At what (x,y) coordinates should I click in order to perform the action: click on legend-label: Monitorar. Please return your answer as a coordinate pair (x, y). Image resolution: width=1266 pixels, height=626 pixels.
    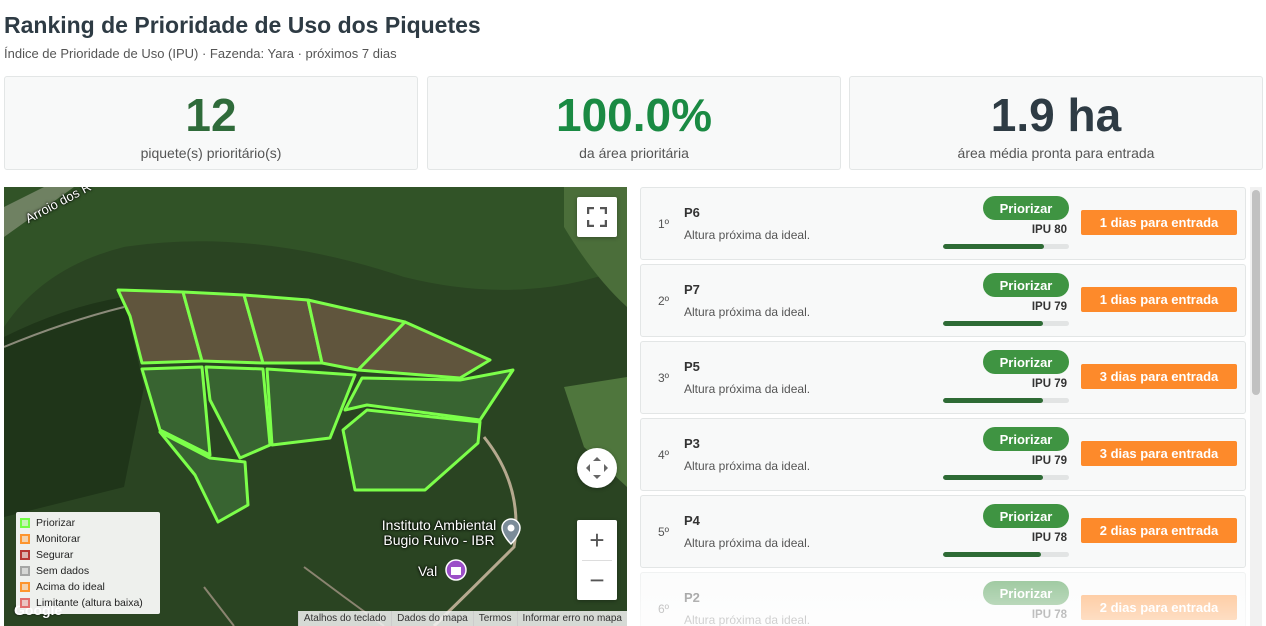
    Looking at the image, I should click on (58, 539).